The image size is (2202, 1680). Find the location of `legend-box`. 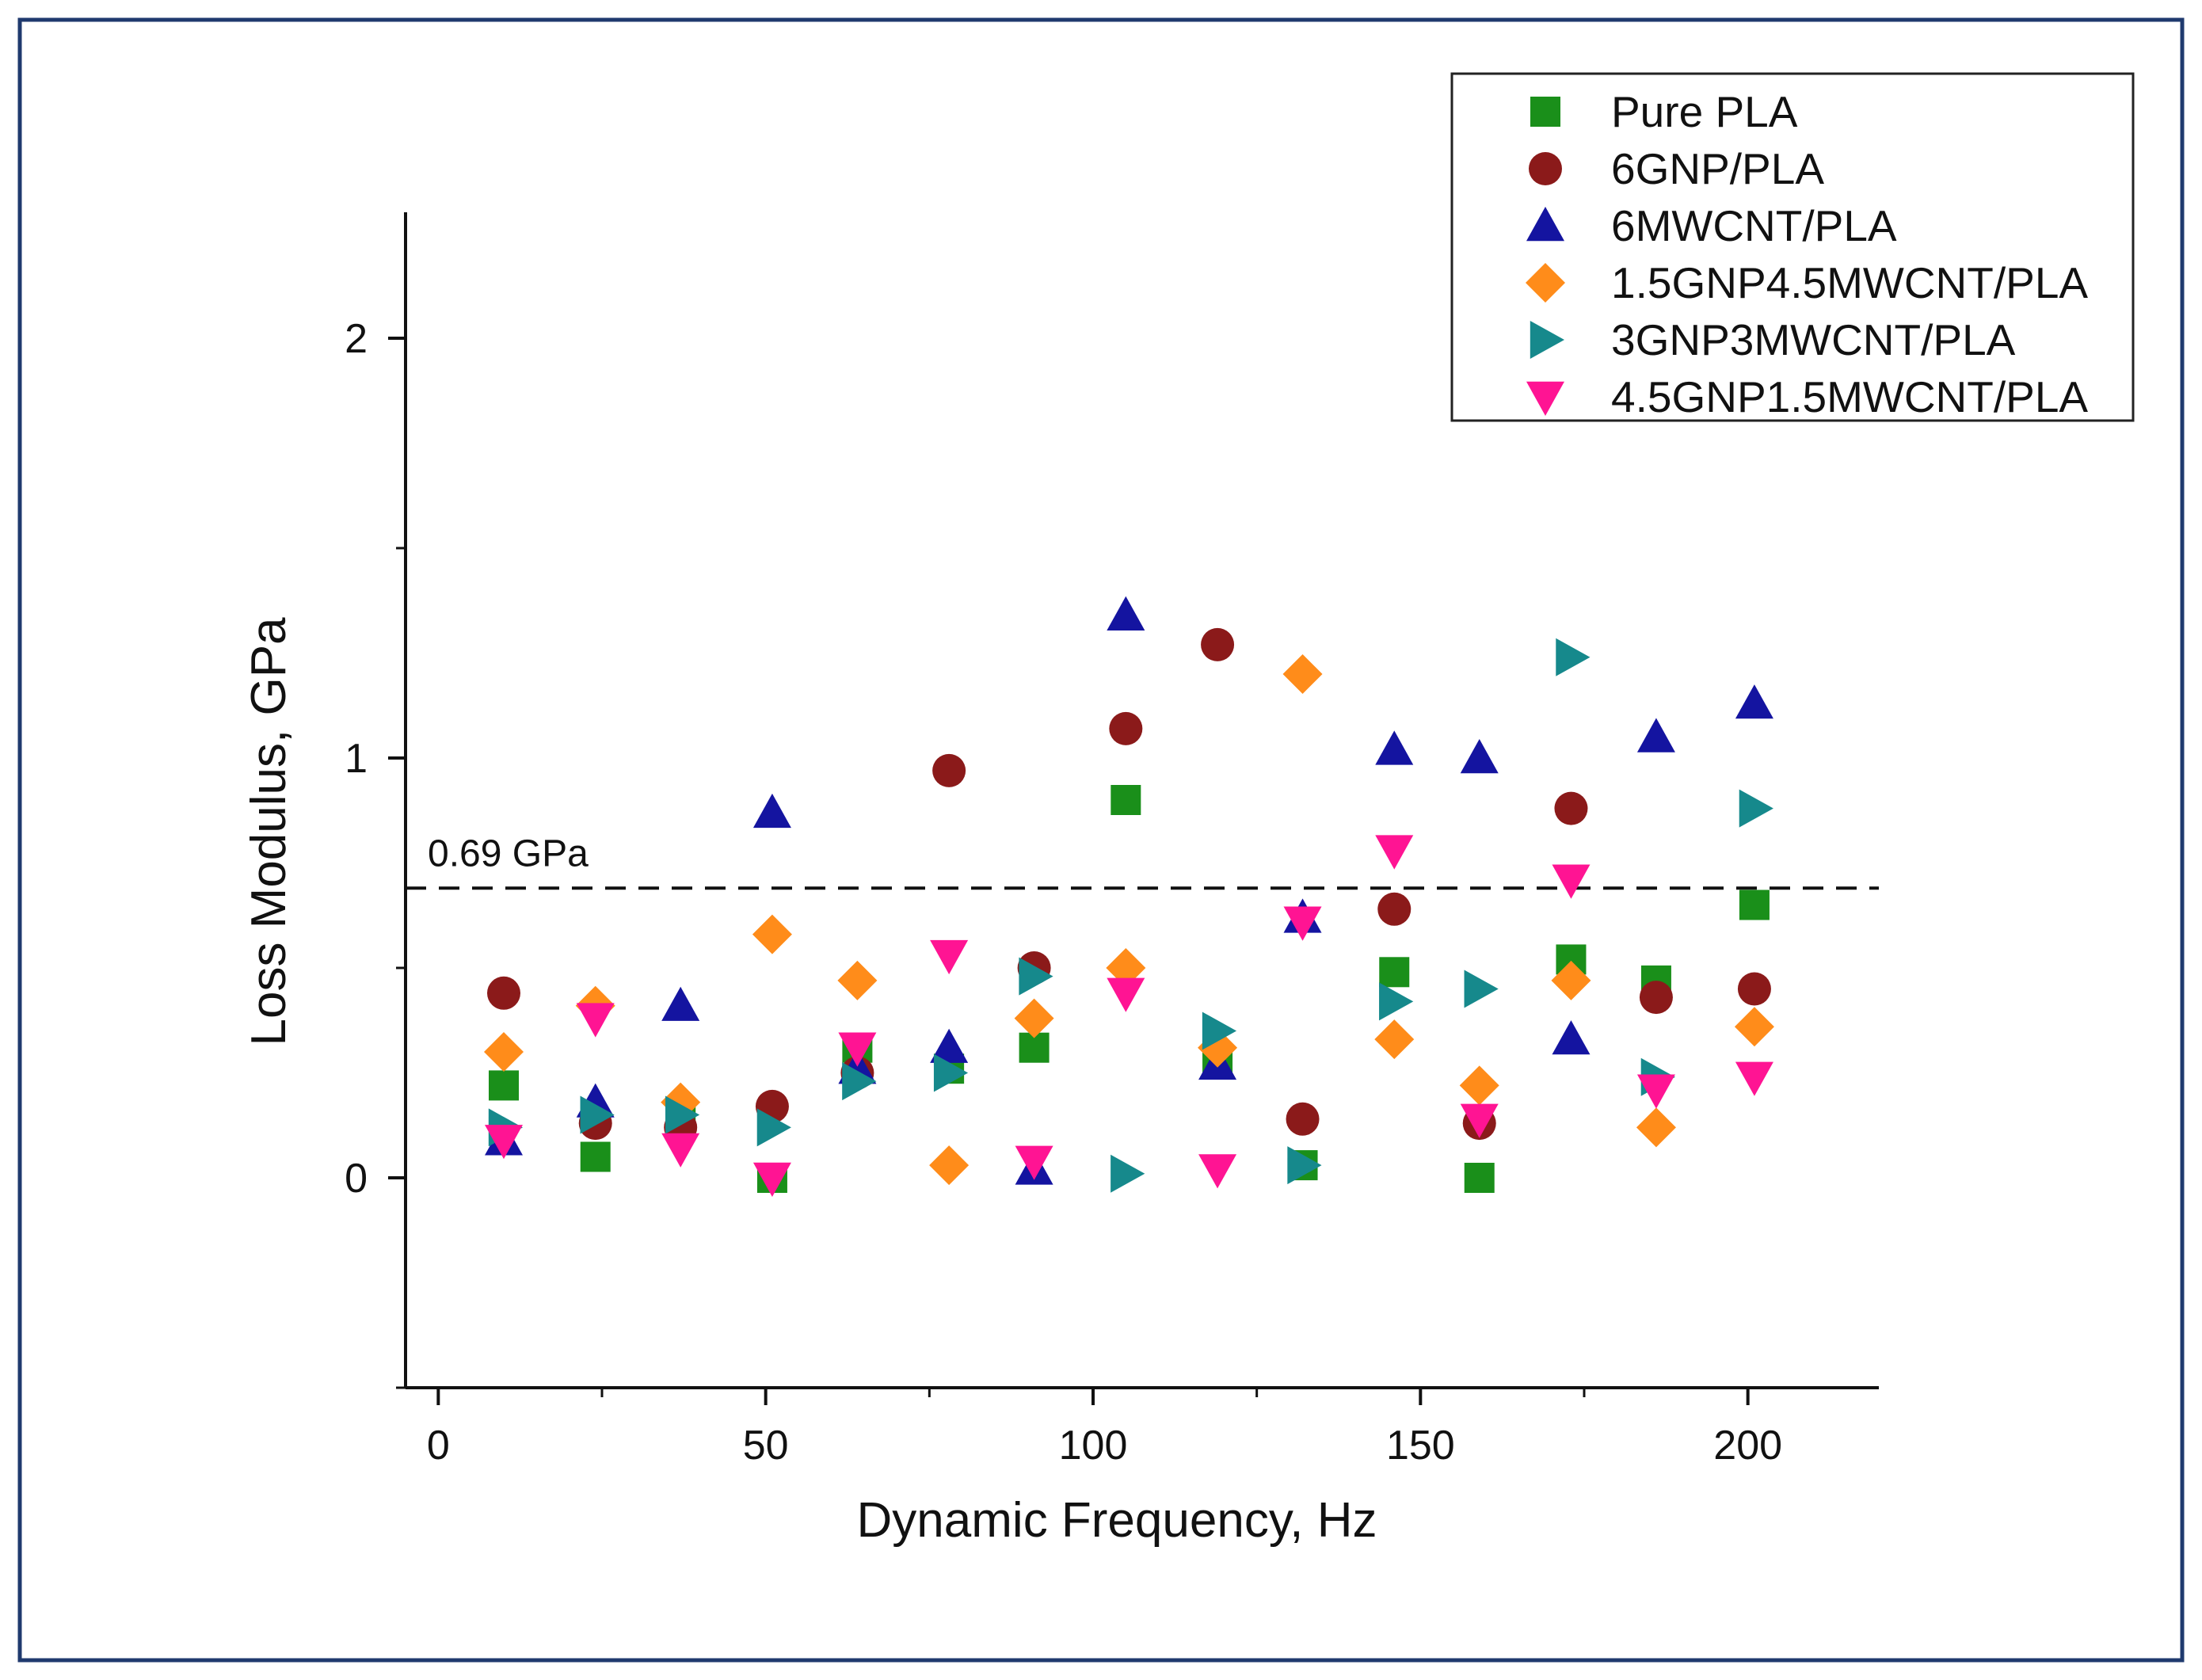

legend-box is located at coordinates (1793, 247).